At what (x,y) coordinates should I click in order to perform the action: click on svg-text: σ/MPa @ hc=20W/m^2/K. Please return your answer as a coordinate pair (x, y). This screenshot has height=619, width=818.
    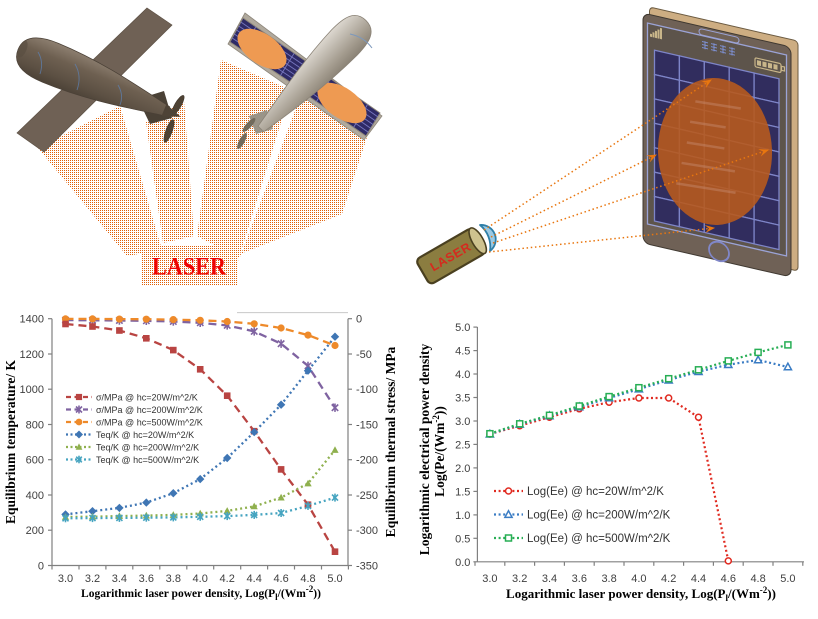
    Looking at the image, I should click on (147, 398).